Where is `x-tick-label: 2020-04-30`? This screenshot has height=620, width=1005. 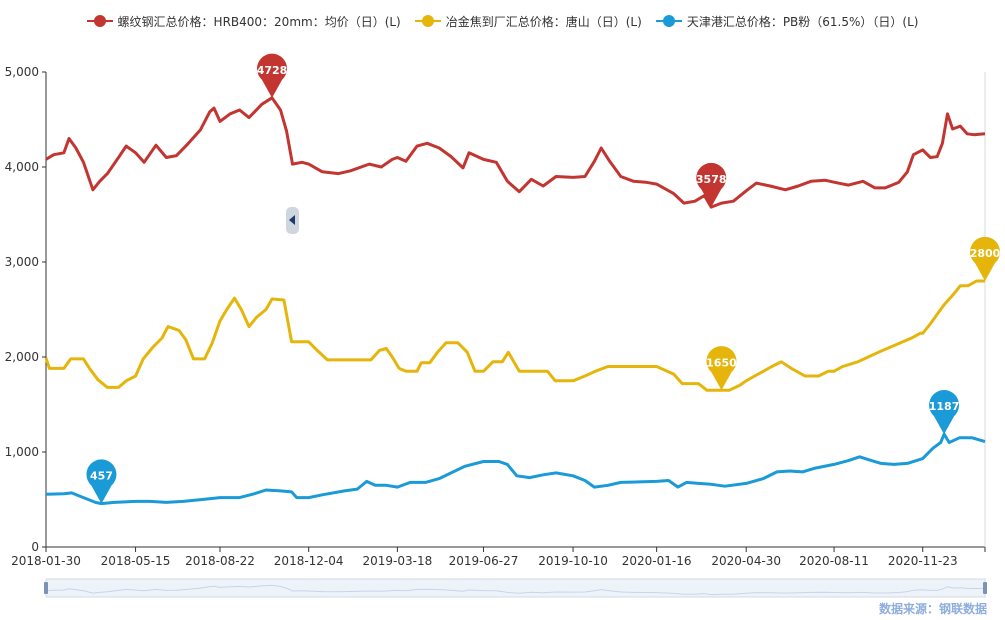 x-tick-label: 2020-04-30 is located at coordinates (746, 561).